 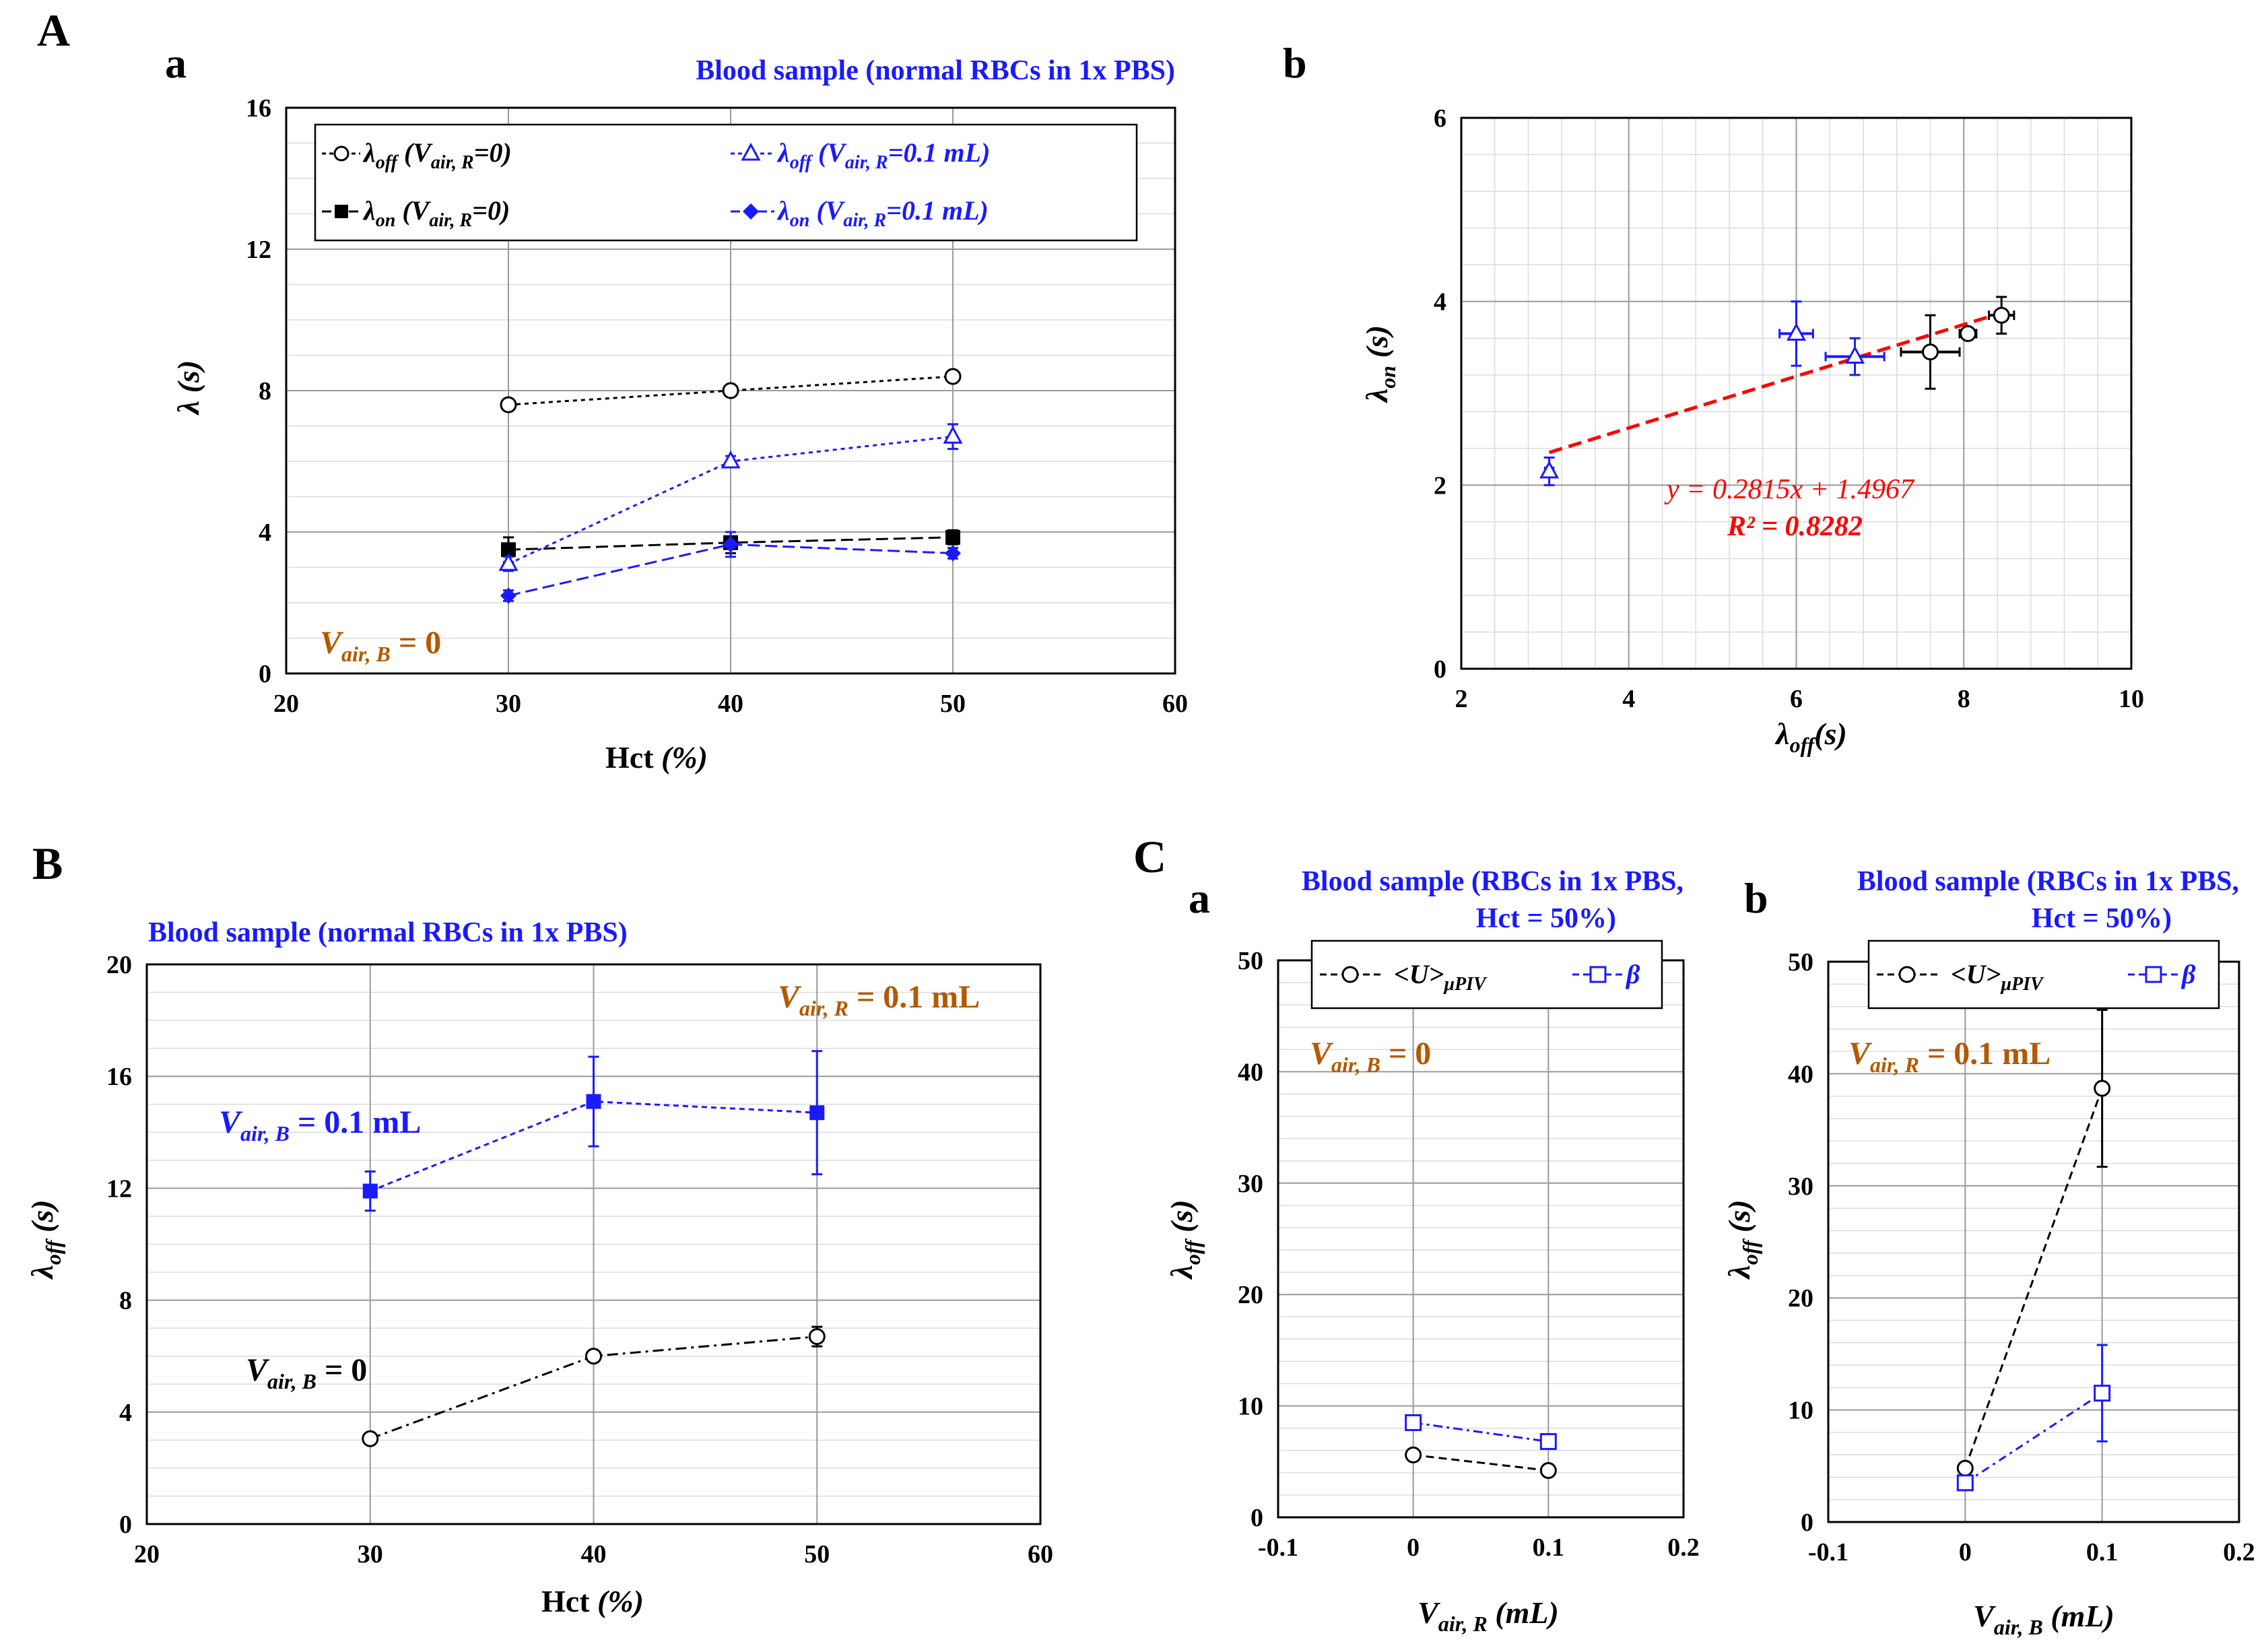 I want to click on x-tick-label: 4, so click(x=1629, y=699).